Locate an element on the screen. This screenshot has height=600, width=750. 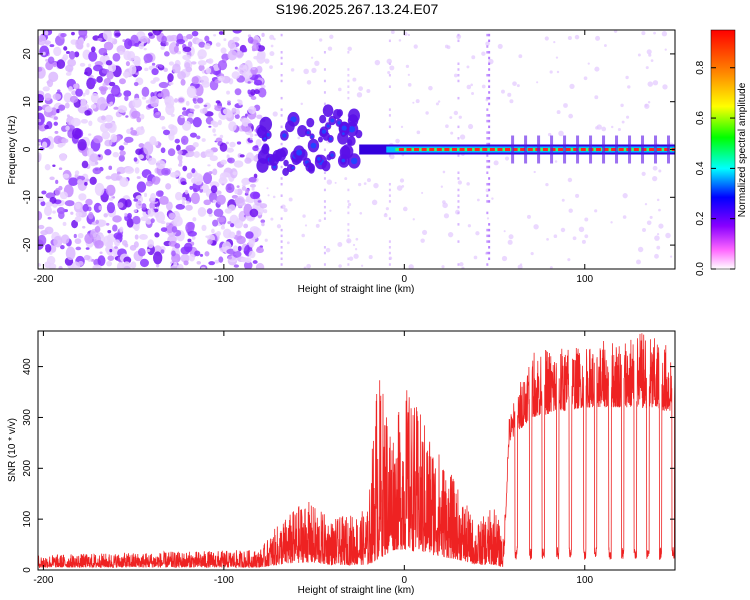
spectrogram-ytick-label: -20 is located at coordinates (27, 244).